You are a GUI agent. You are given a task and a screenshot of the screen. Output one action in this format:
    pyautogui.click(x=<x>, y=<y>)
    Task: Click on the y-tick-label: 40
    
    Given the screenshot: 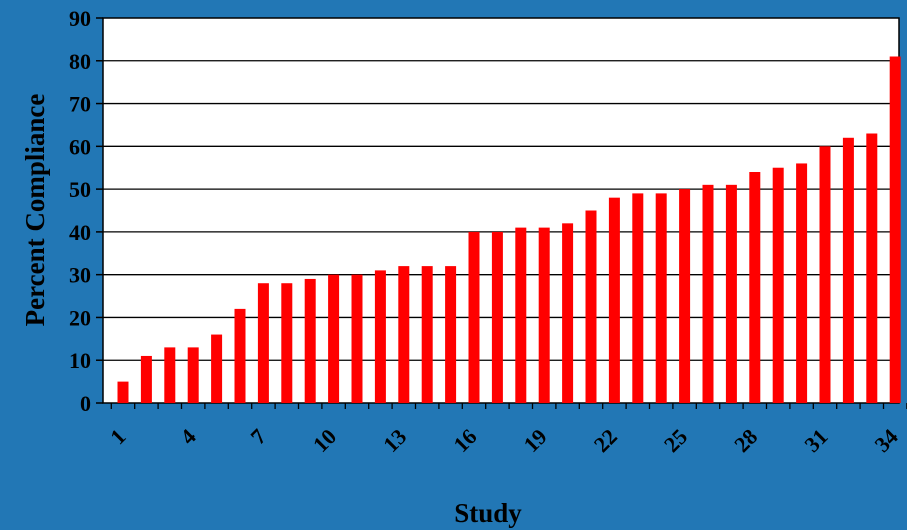 What is the action you would take?
    pyautogui.click(x=80, y=232)
    